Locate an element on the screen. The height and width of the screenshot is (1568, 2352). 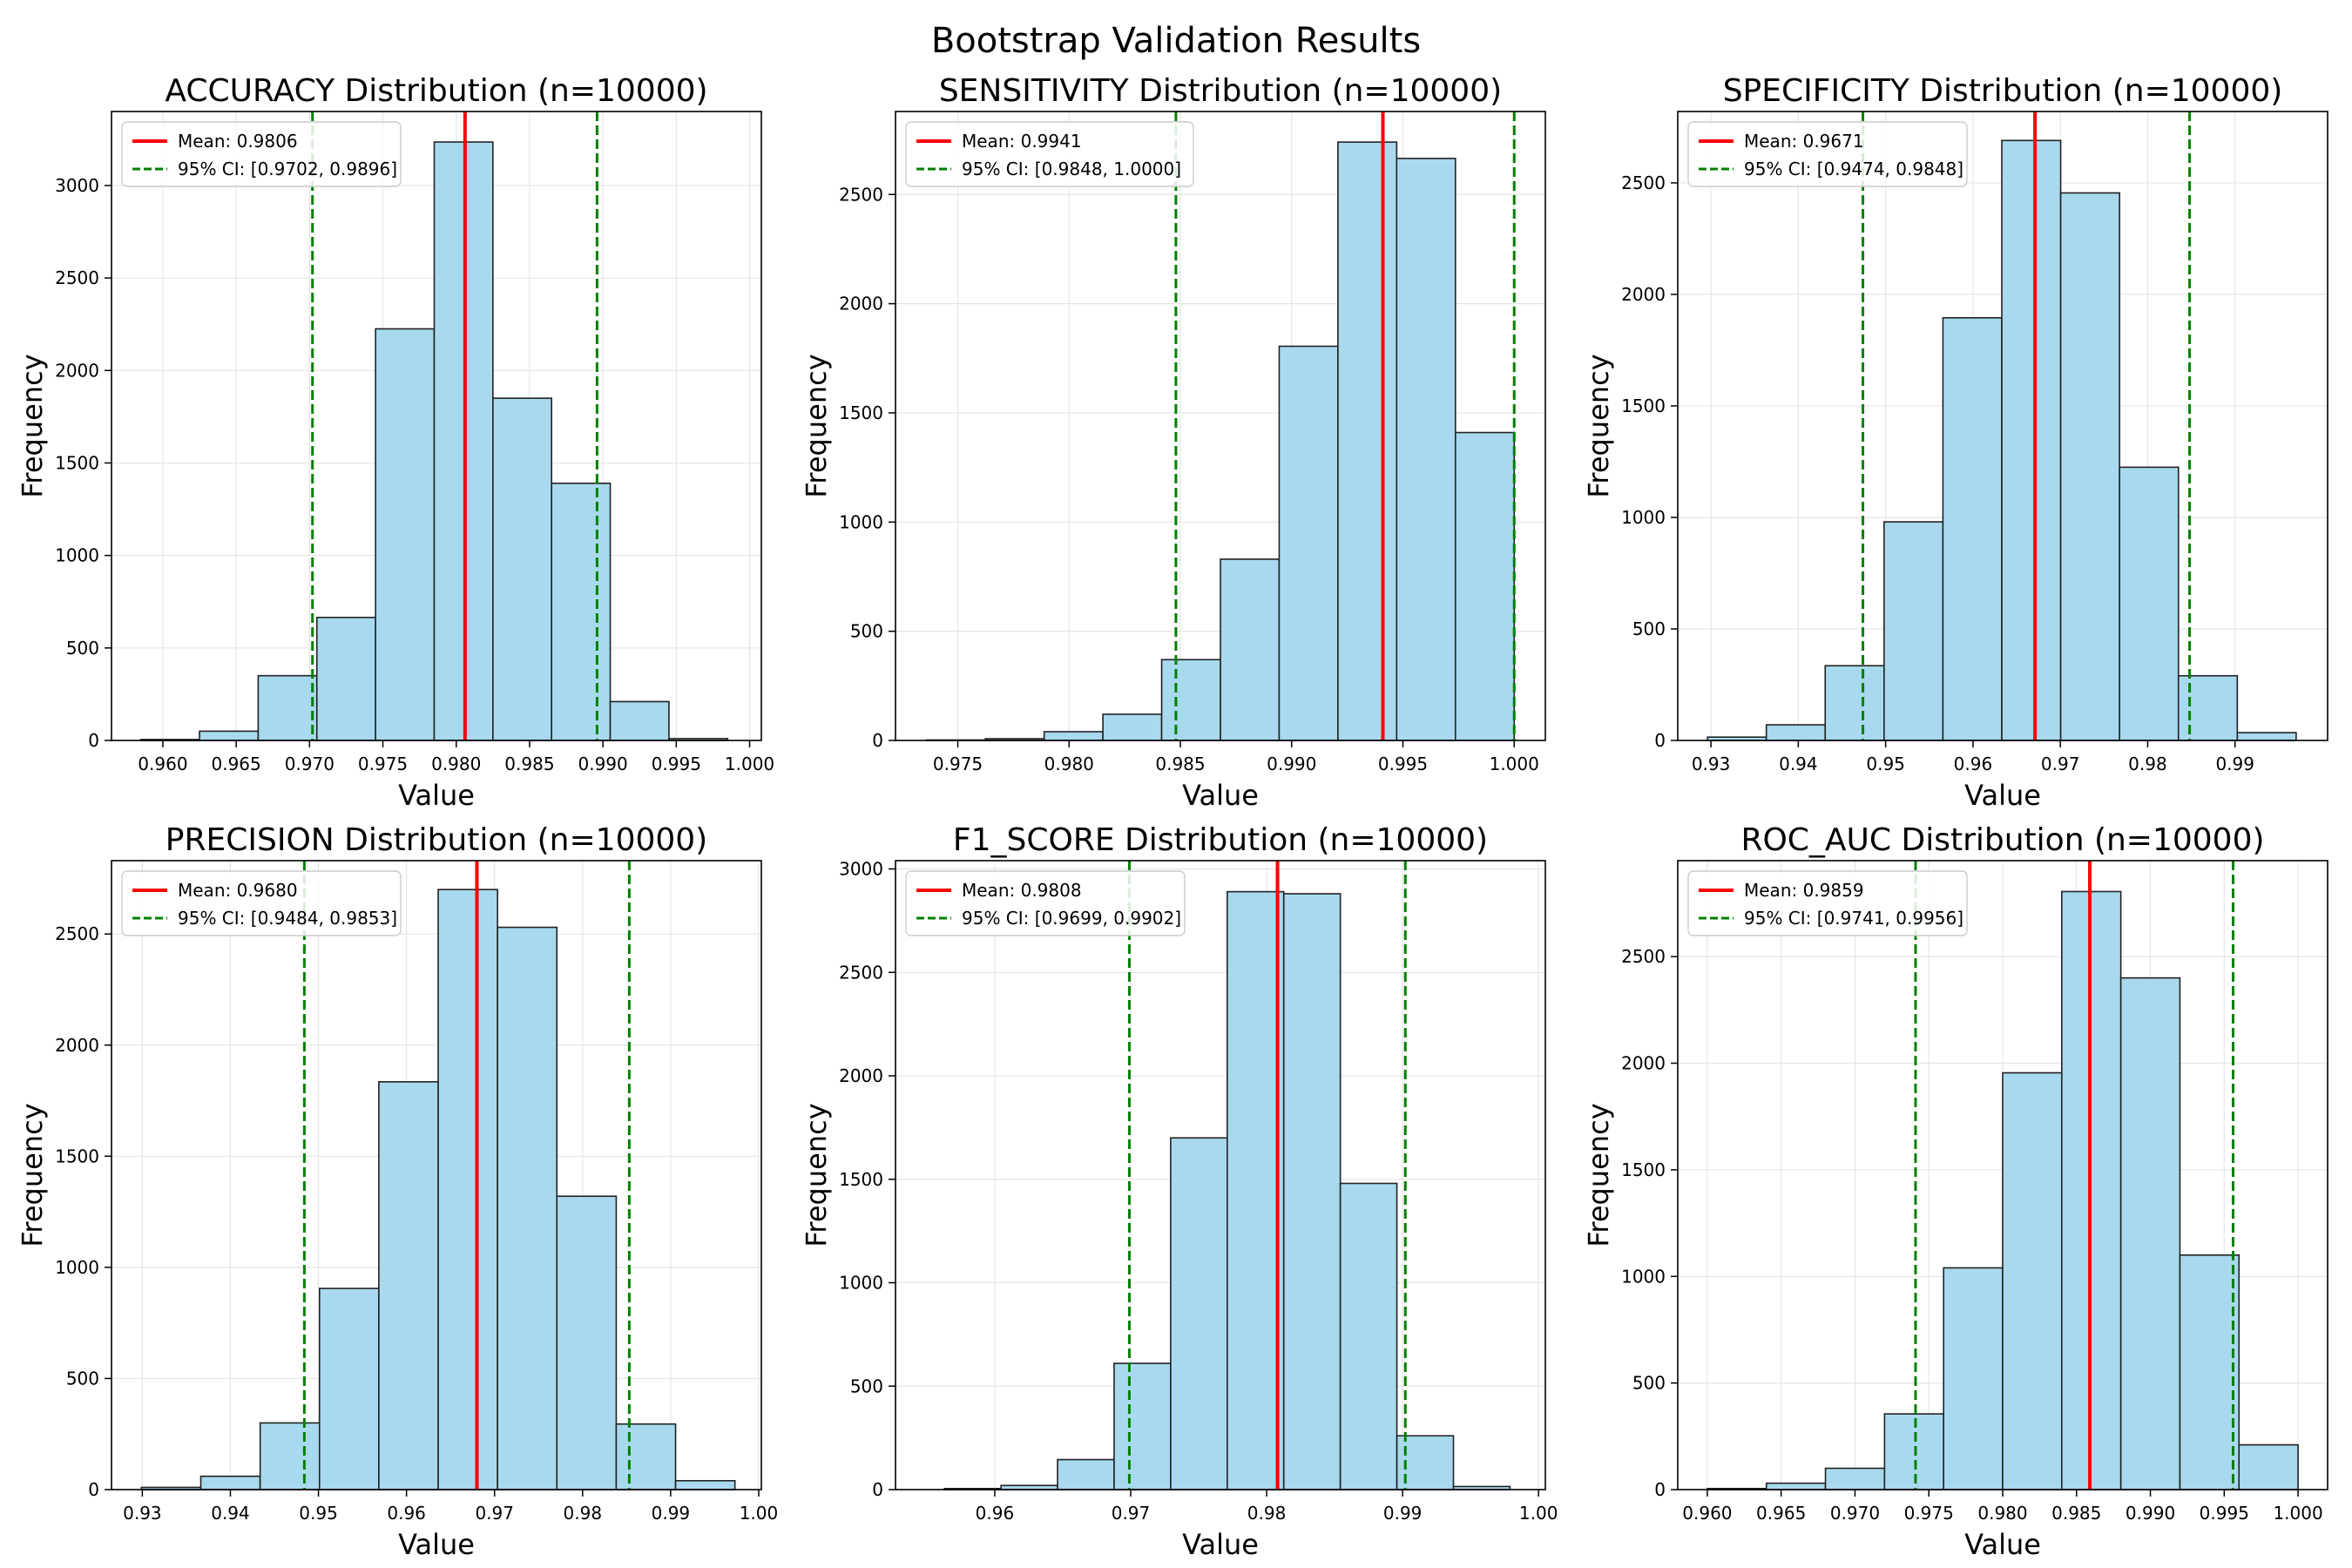
x-tick-label: 0.995 is located at coordinates (2224, 1513).